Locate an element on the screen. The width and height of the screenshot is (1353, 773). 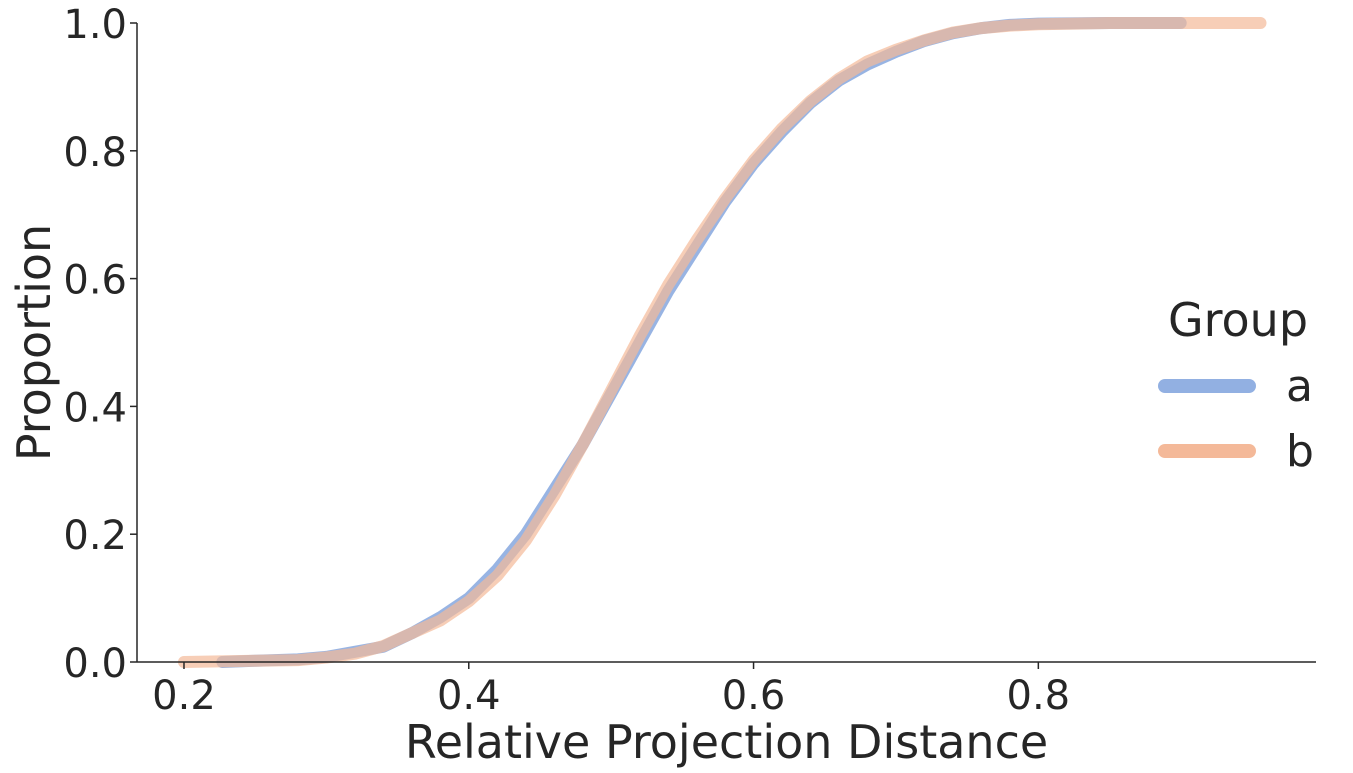
legend-label-a: a is located at coordinates (1299, 386).